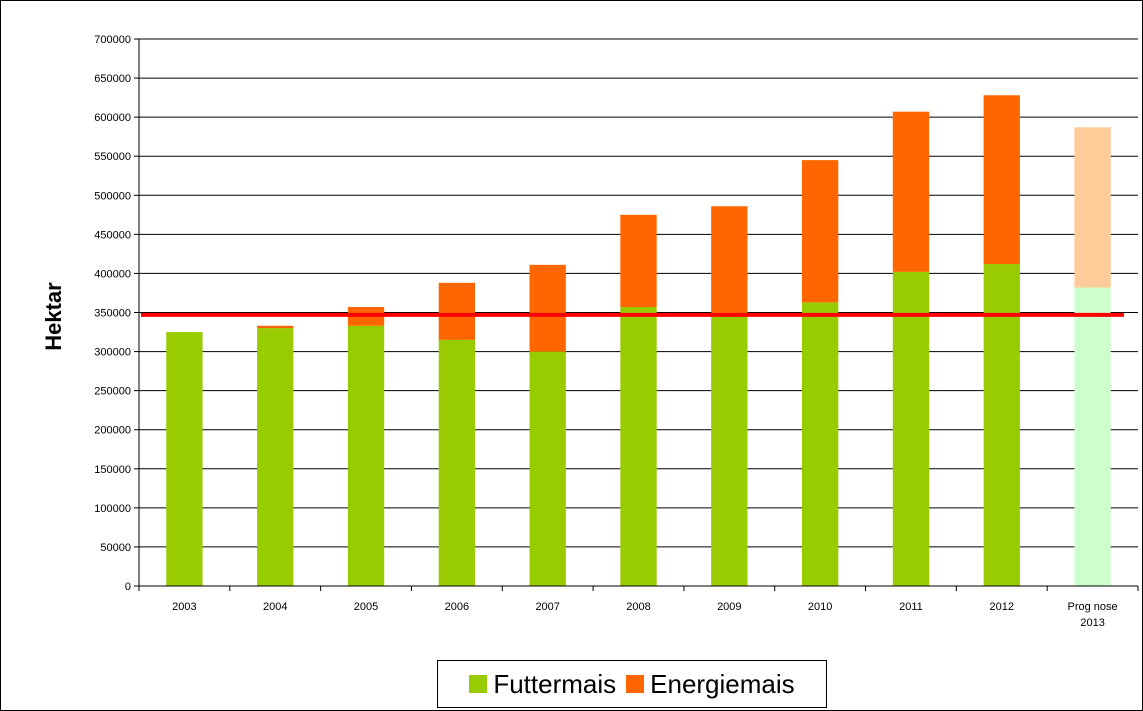 The image size is (1143, 711). Describe the element at coordinates (184, 459) in the screenshot. I see `bar-futtermais-2003` at that location.